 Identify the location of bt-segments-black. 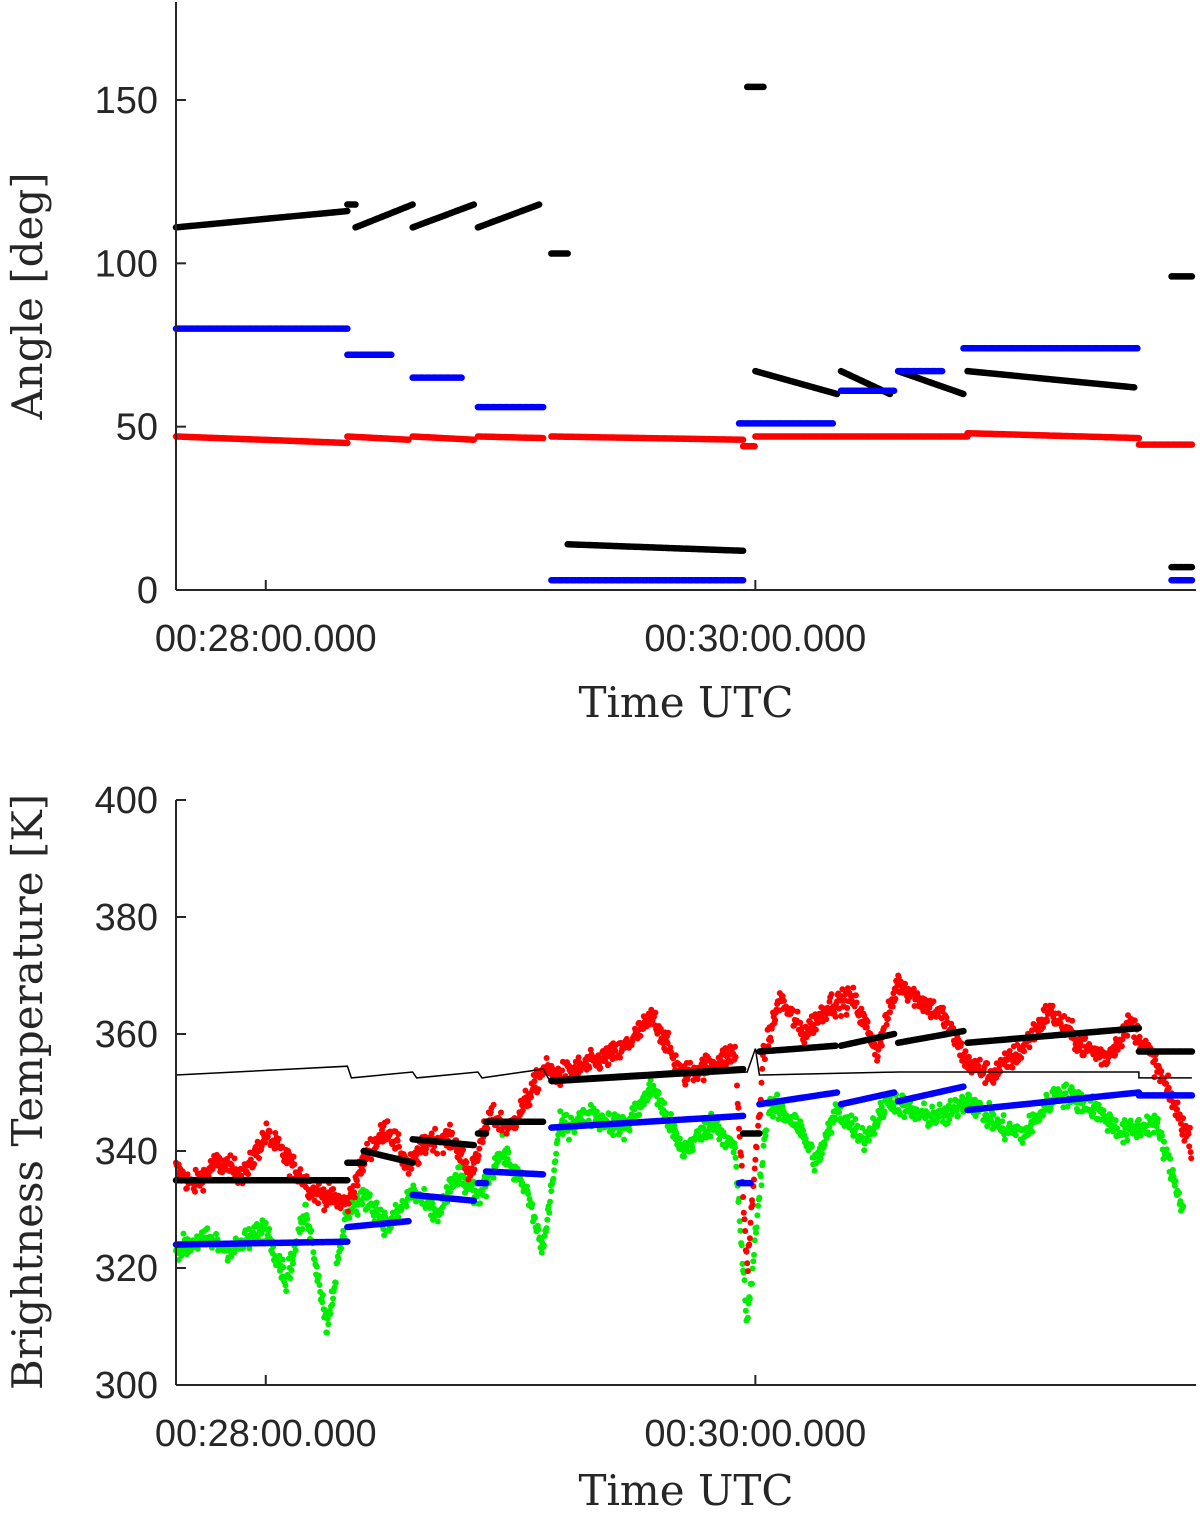
(684, 1104).